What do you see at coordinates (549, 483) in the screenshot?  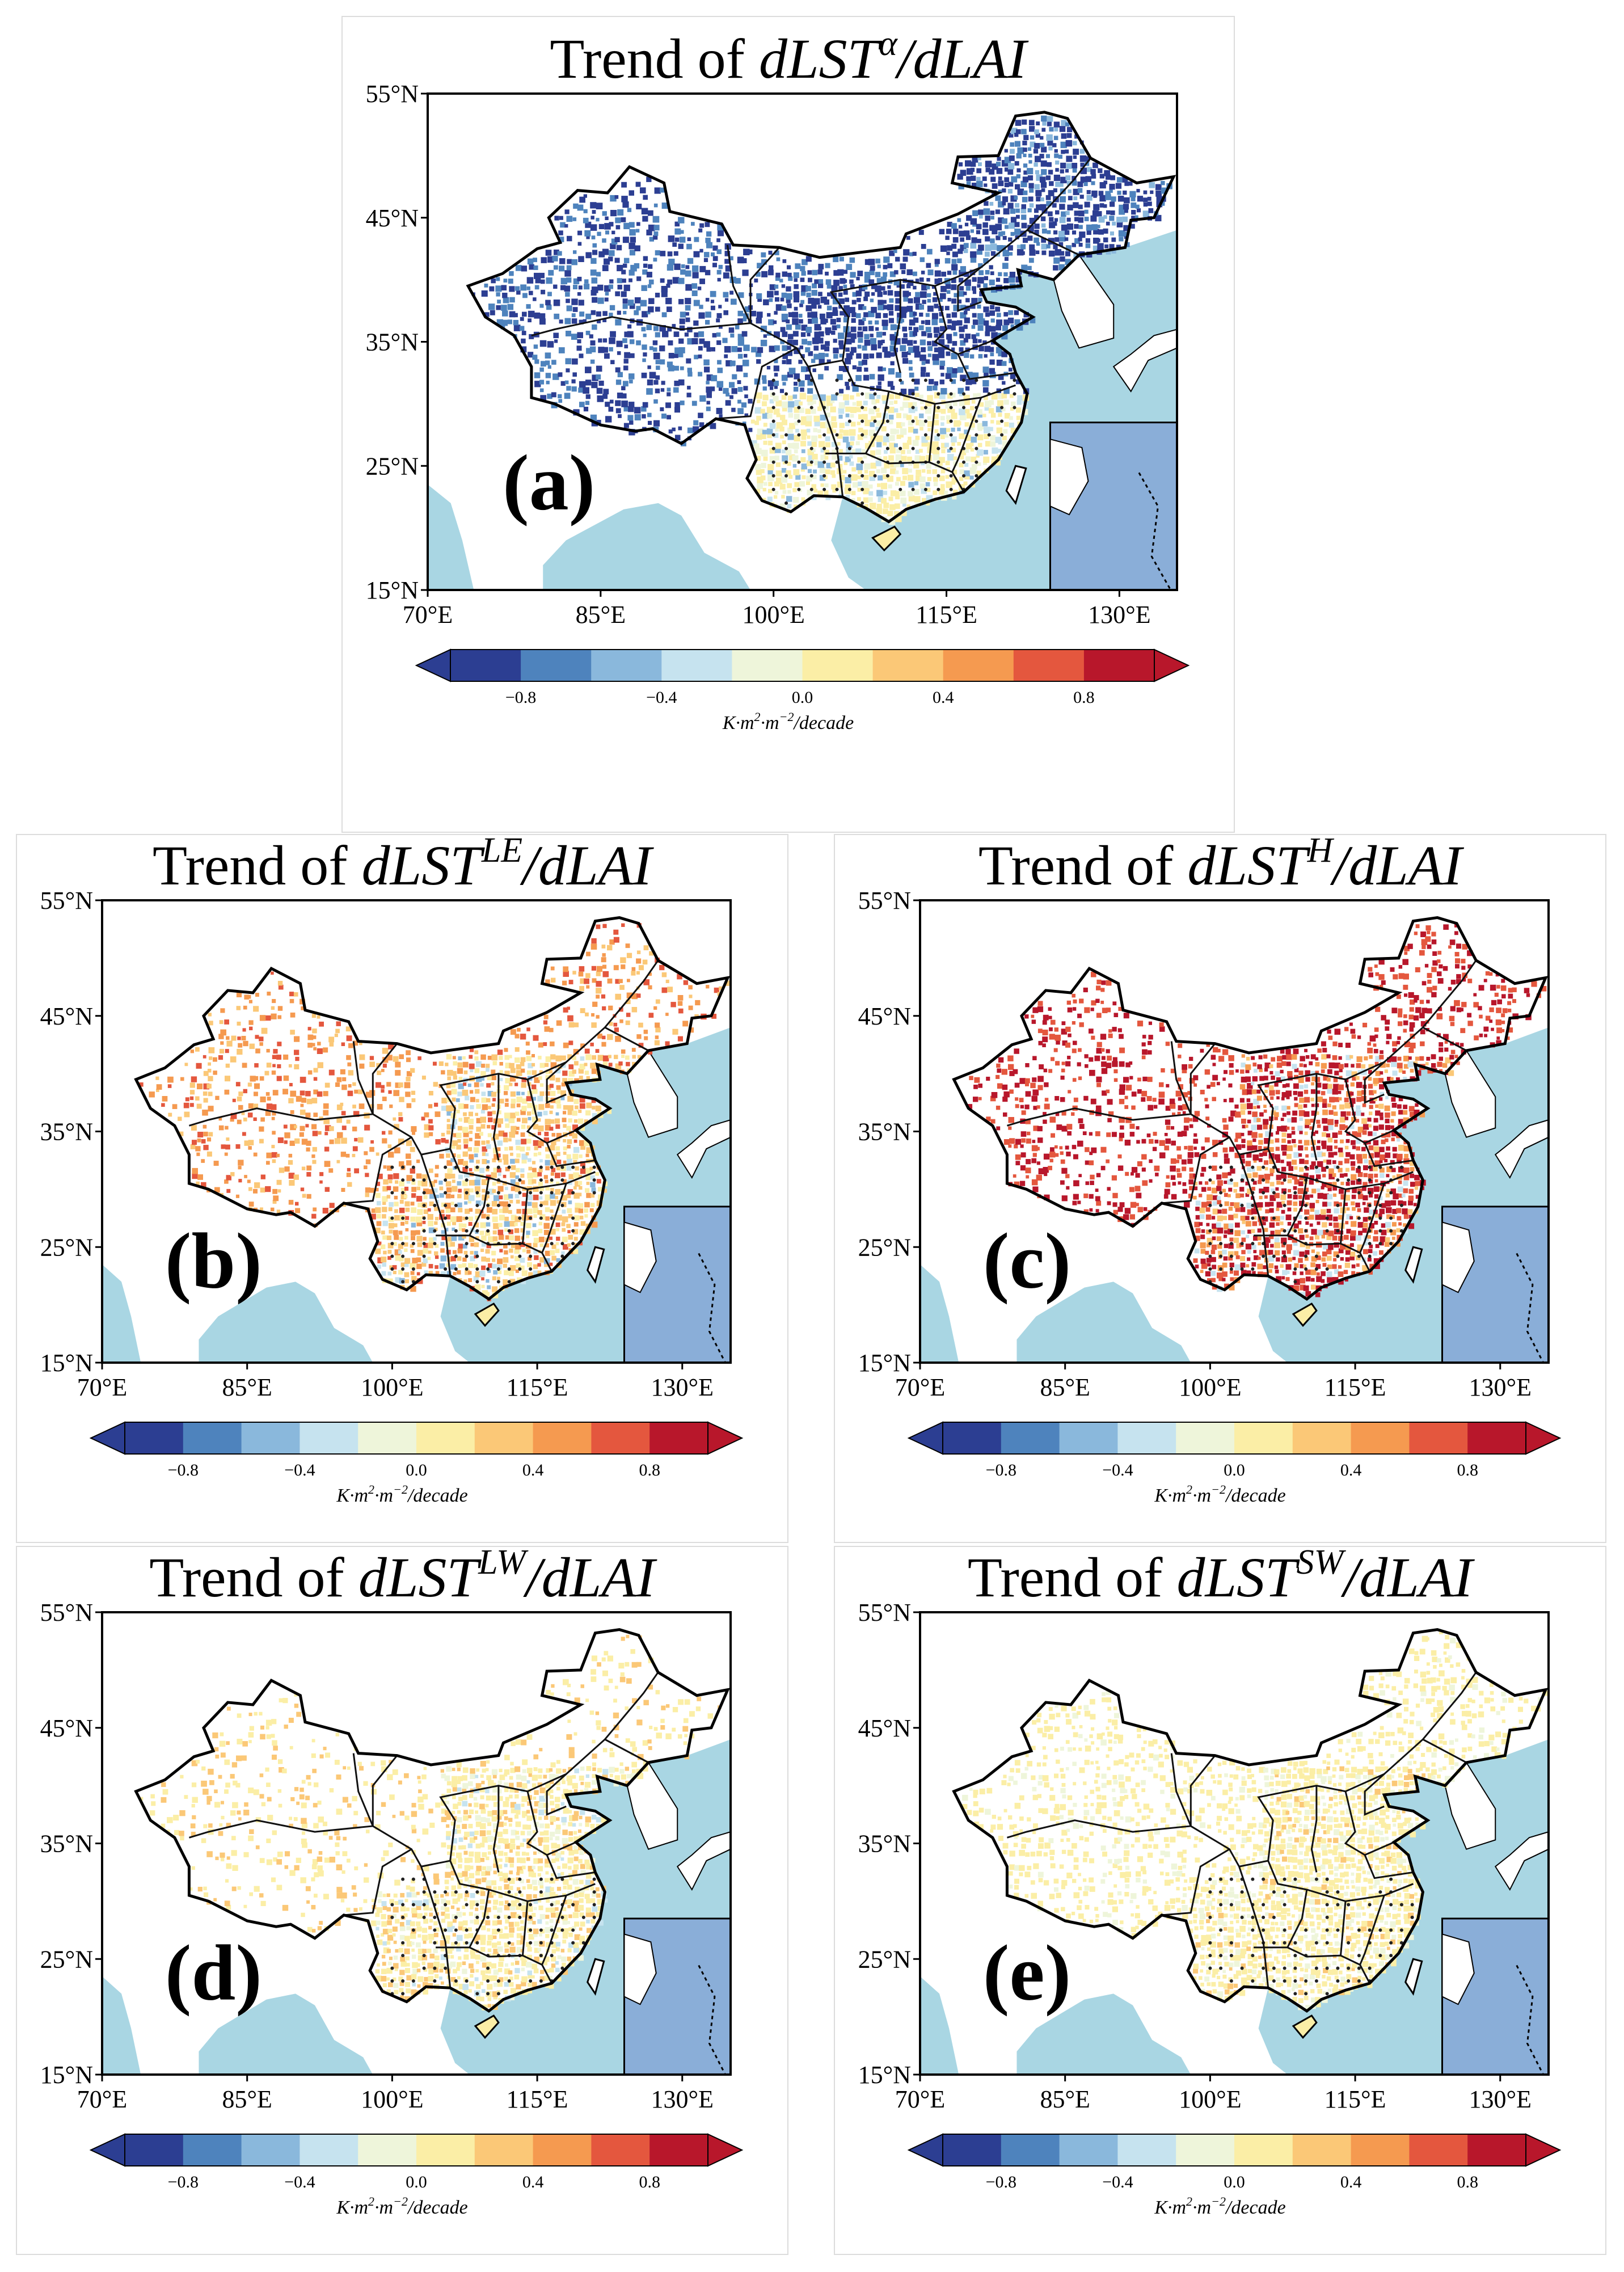 I see `panel-label: (a)` at bounding box center [549, 483].